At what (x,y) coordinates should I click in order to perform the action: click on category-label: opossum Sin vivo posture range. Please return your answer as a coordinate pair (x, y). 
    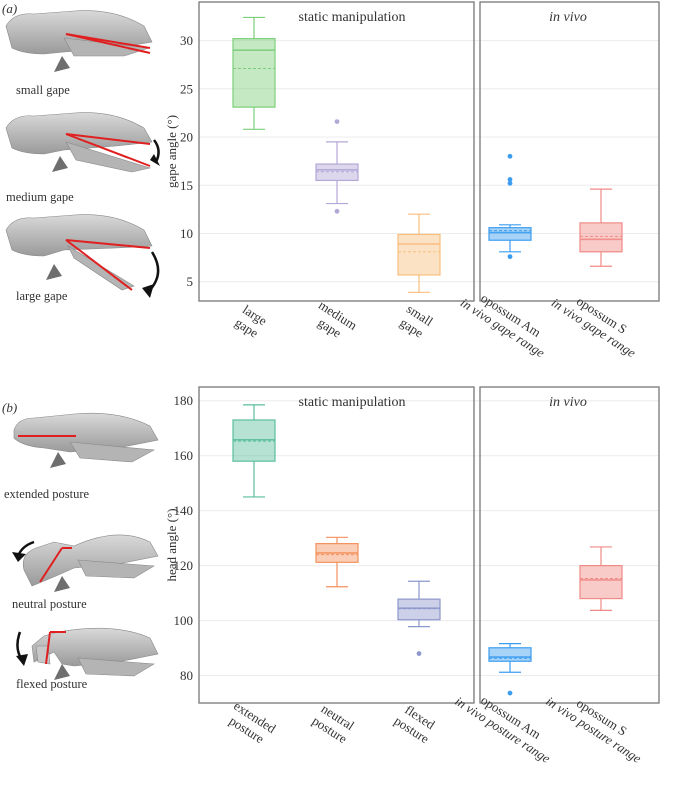
    Looking at the image, I should click on (593, 729).